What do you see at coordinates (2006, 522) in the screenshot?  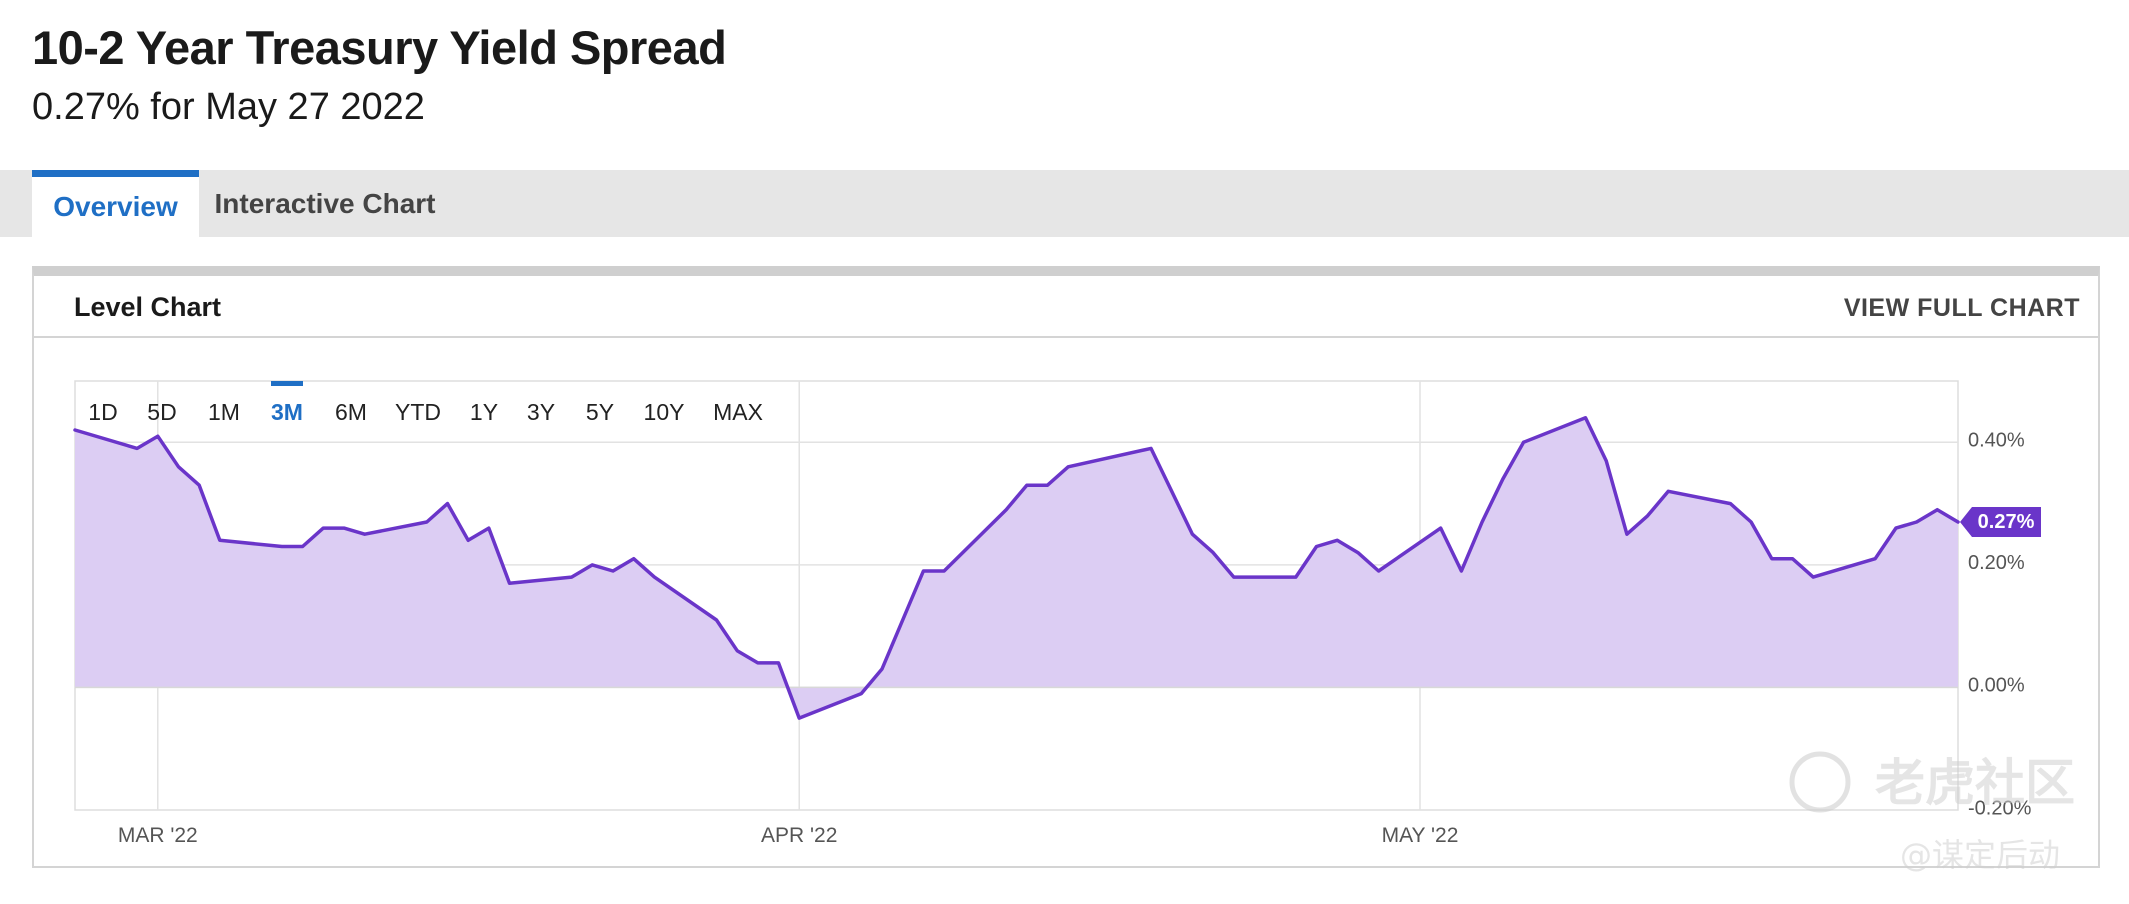 I see `last-value-label: 0.27%` at bounding box center [2006, 522].